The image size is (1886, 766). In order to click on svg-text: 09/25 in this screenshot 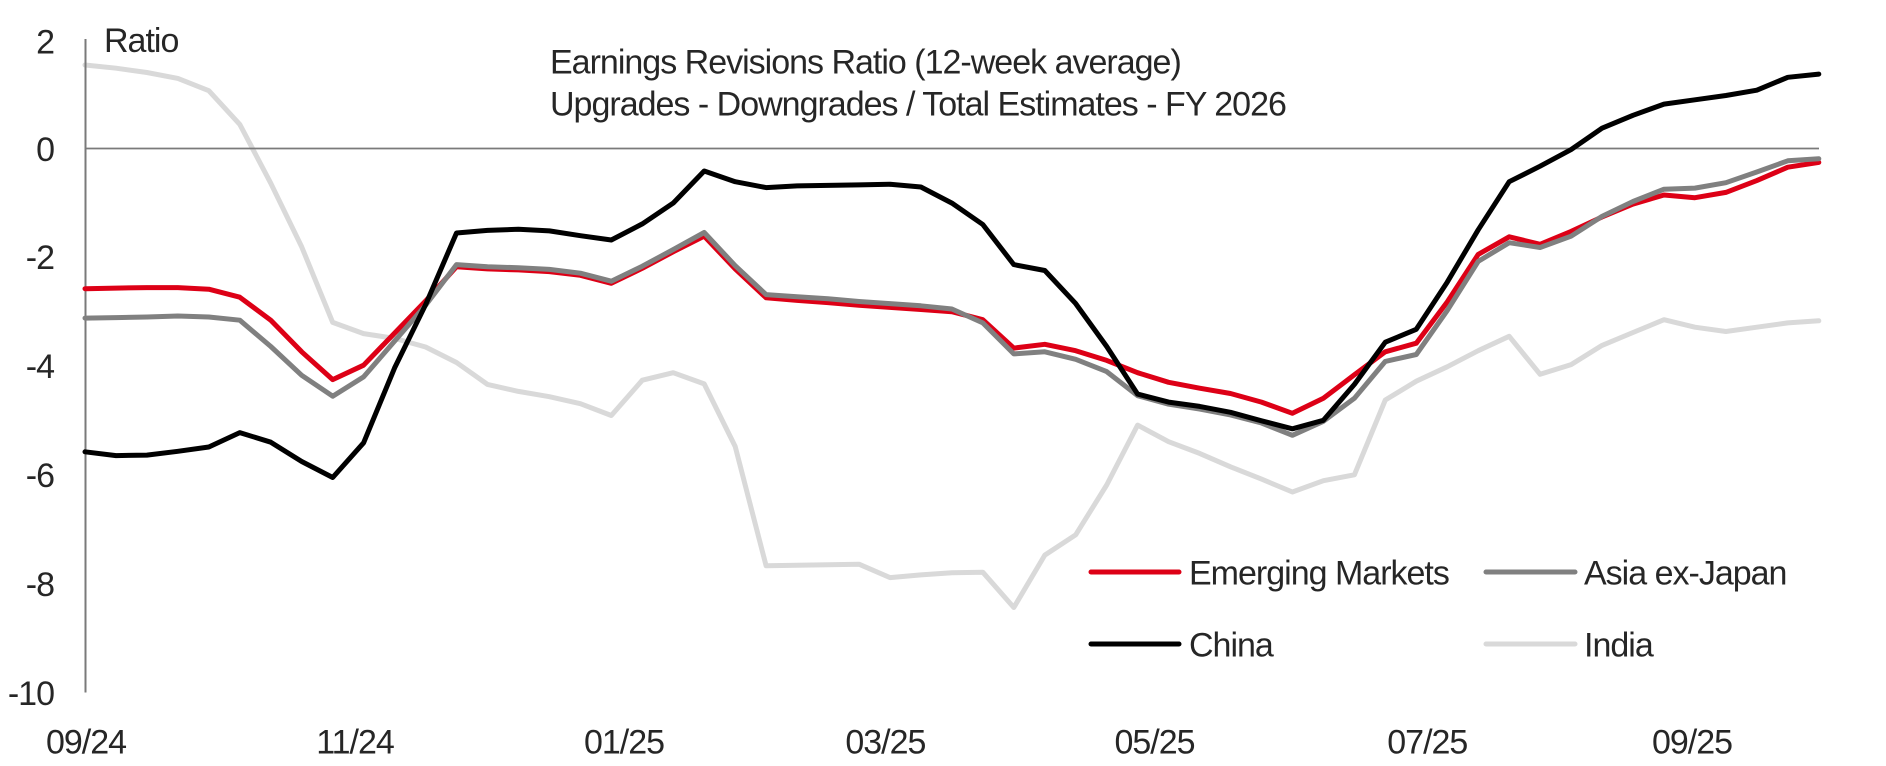, I will do `click(1692, 743)`.